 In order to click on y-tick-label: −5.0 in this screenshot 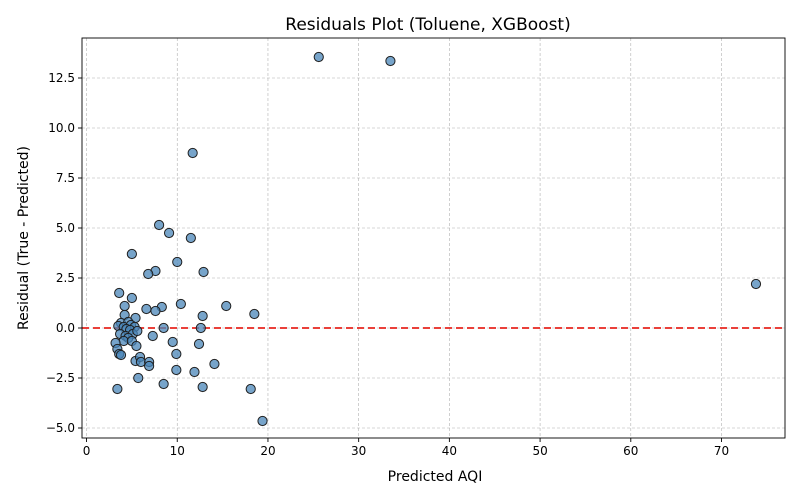, I will do `click(60, 428)`.